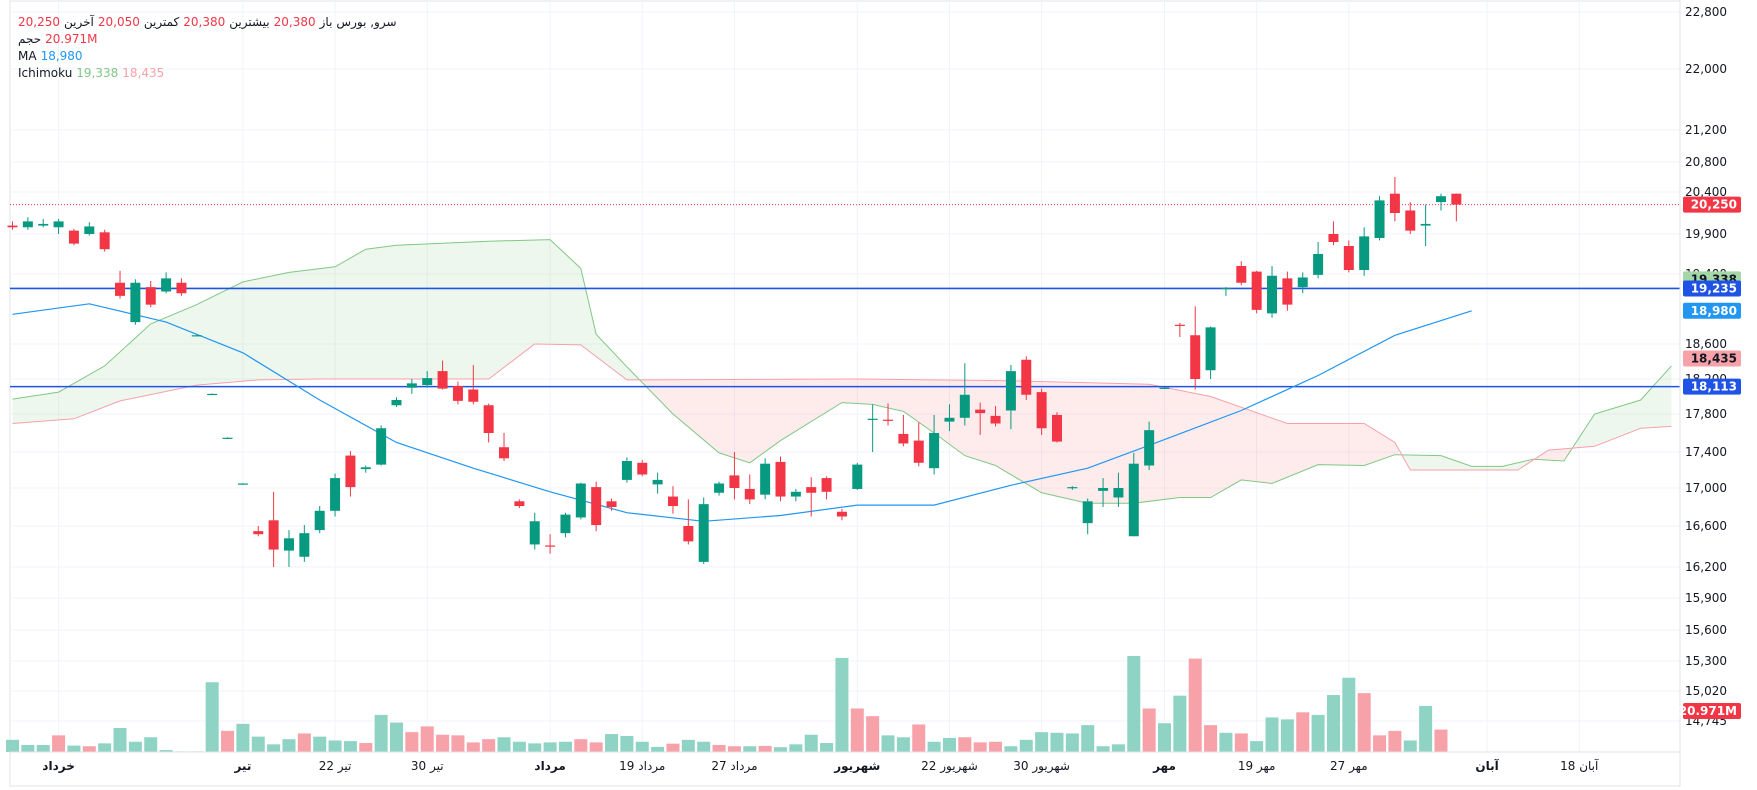  Describe the element at coordinates (207, 73) in the screenshot. I see `ichimoku-legend-row: Ichimoku 19,338 18,435` at that location.